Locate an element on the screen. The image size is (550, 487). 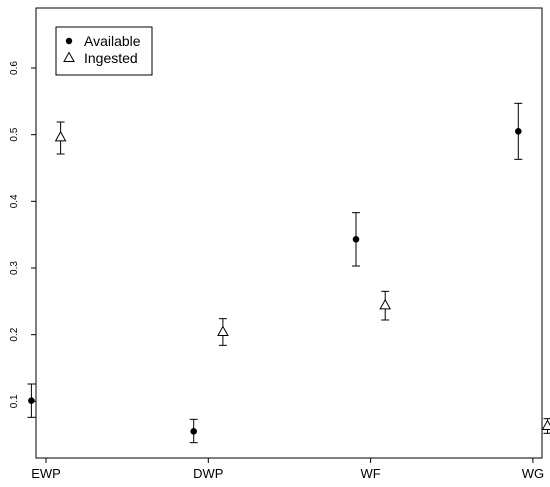
legend-available-marker is located at coordinates (69, 41).